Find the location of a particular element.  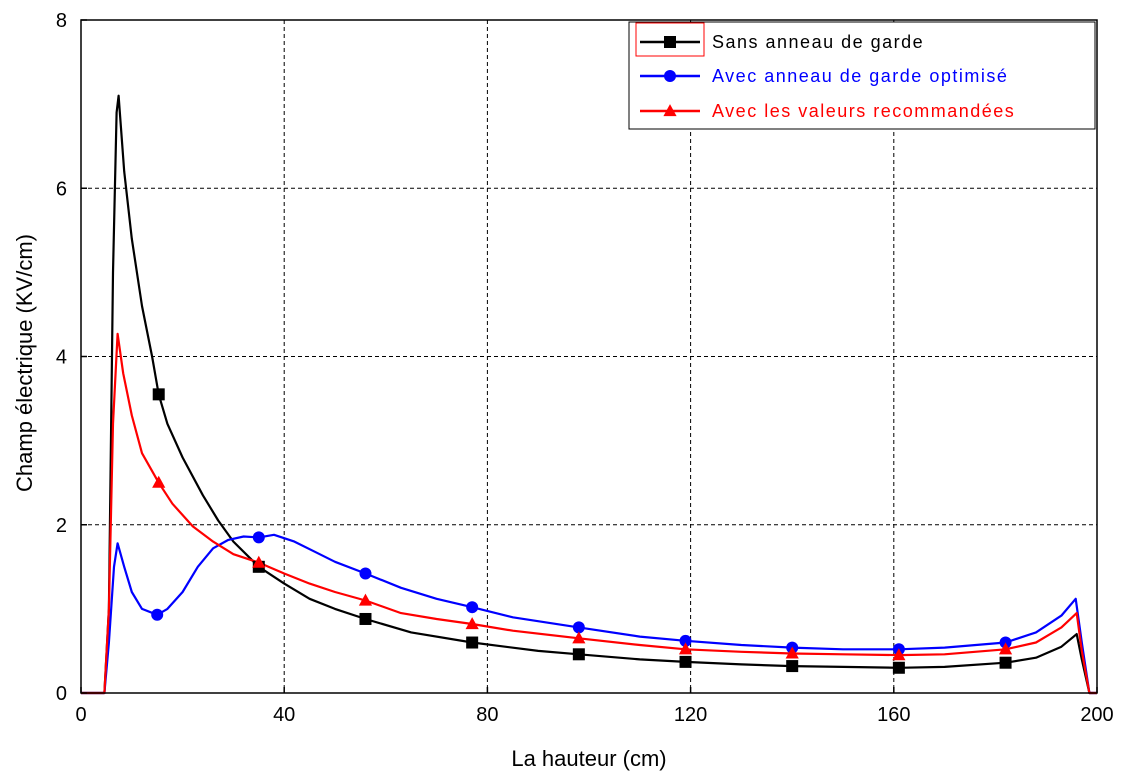

legend-box is located at coordinates (862, 75).